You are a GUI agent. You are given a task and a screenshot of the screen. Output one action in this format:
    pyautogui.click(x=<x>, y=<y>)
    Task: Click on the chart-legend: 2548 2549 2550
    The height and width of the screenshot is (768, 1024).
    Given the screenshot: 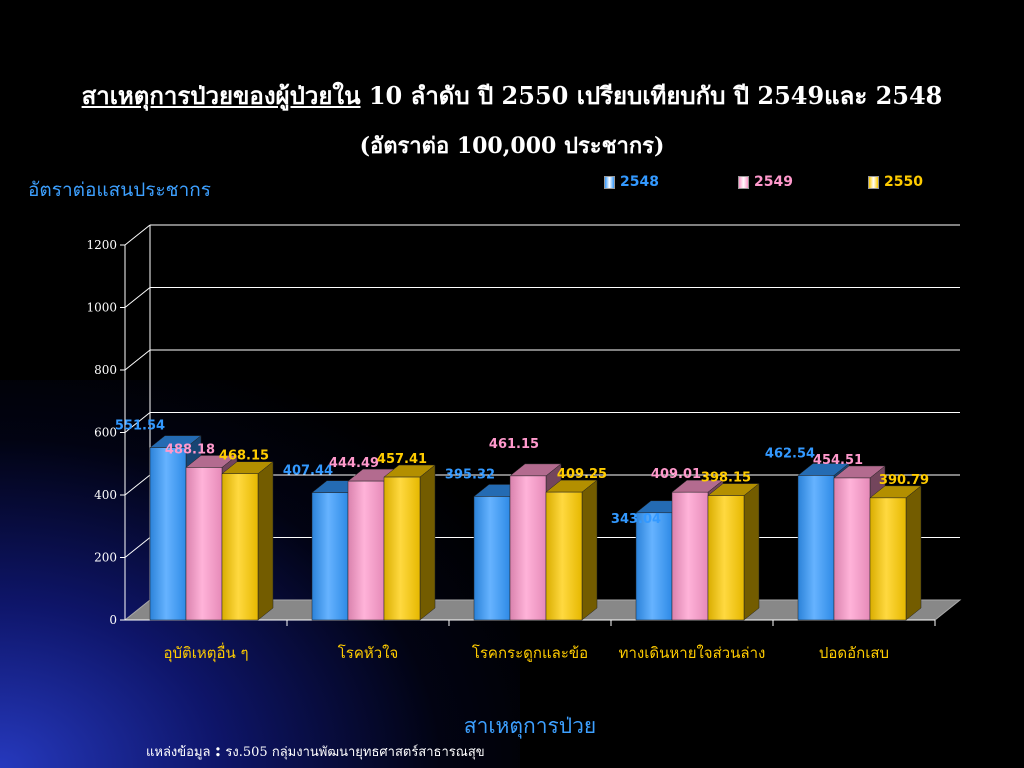 What is the action you would take?
    pyautogui.click(x=784, y=184)
    